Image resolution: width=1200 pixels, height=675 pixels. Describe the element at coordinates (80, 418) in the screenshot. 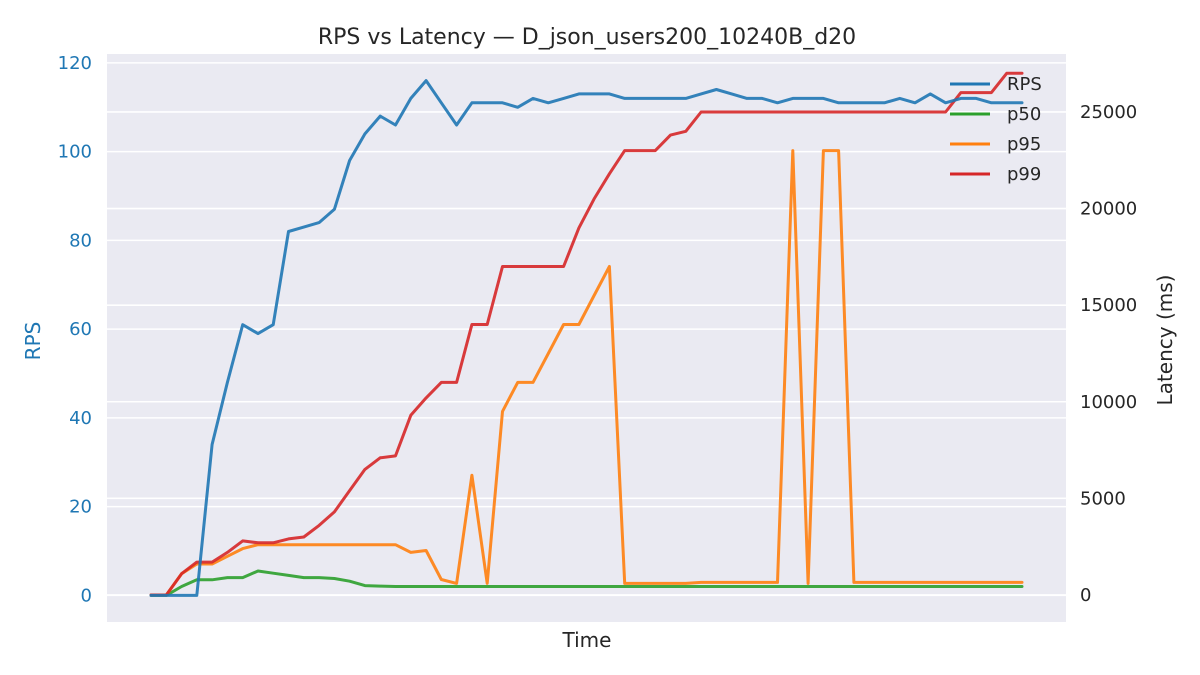

I see `y-tick-label-left: 40` at that location.